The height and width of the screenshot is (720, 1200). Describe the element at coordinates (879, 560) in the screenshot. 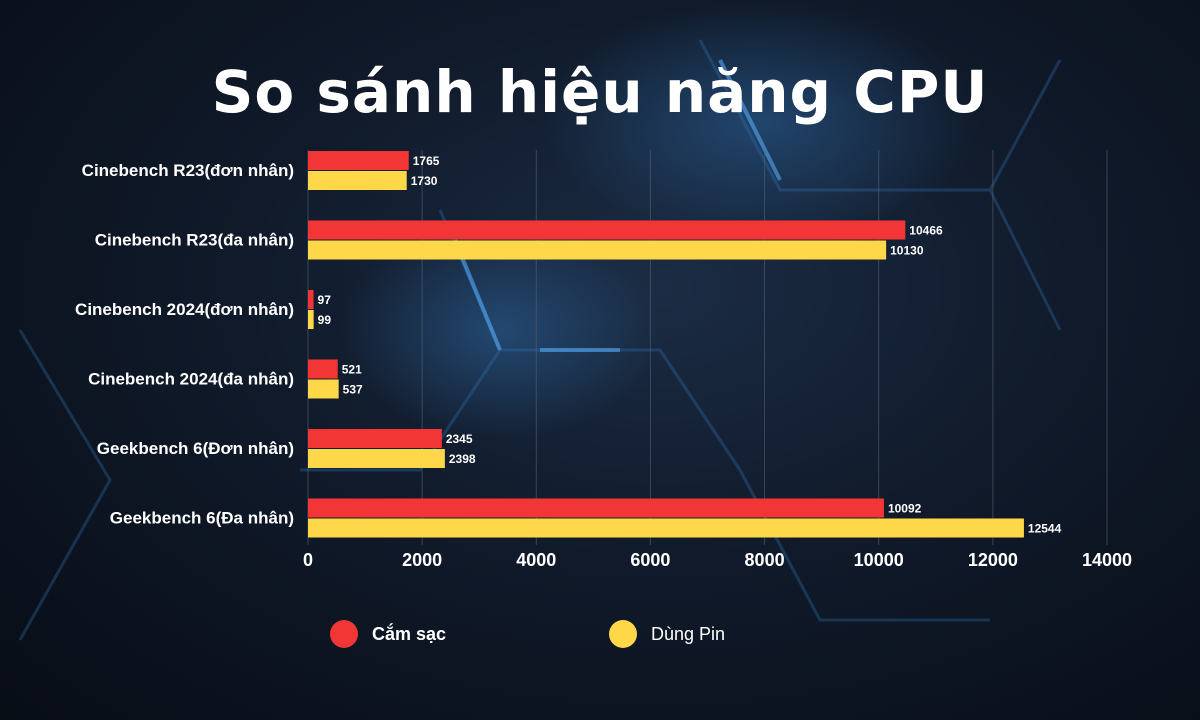

I see `x-tick-label: 10000` at that location.